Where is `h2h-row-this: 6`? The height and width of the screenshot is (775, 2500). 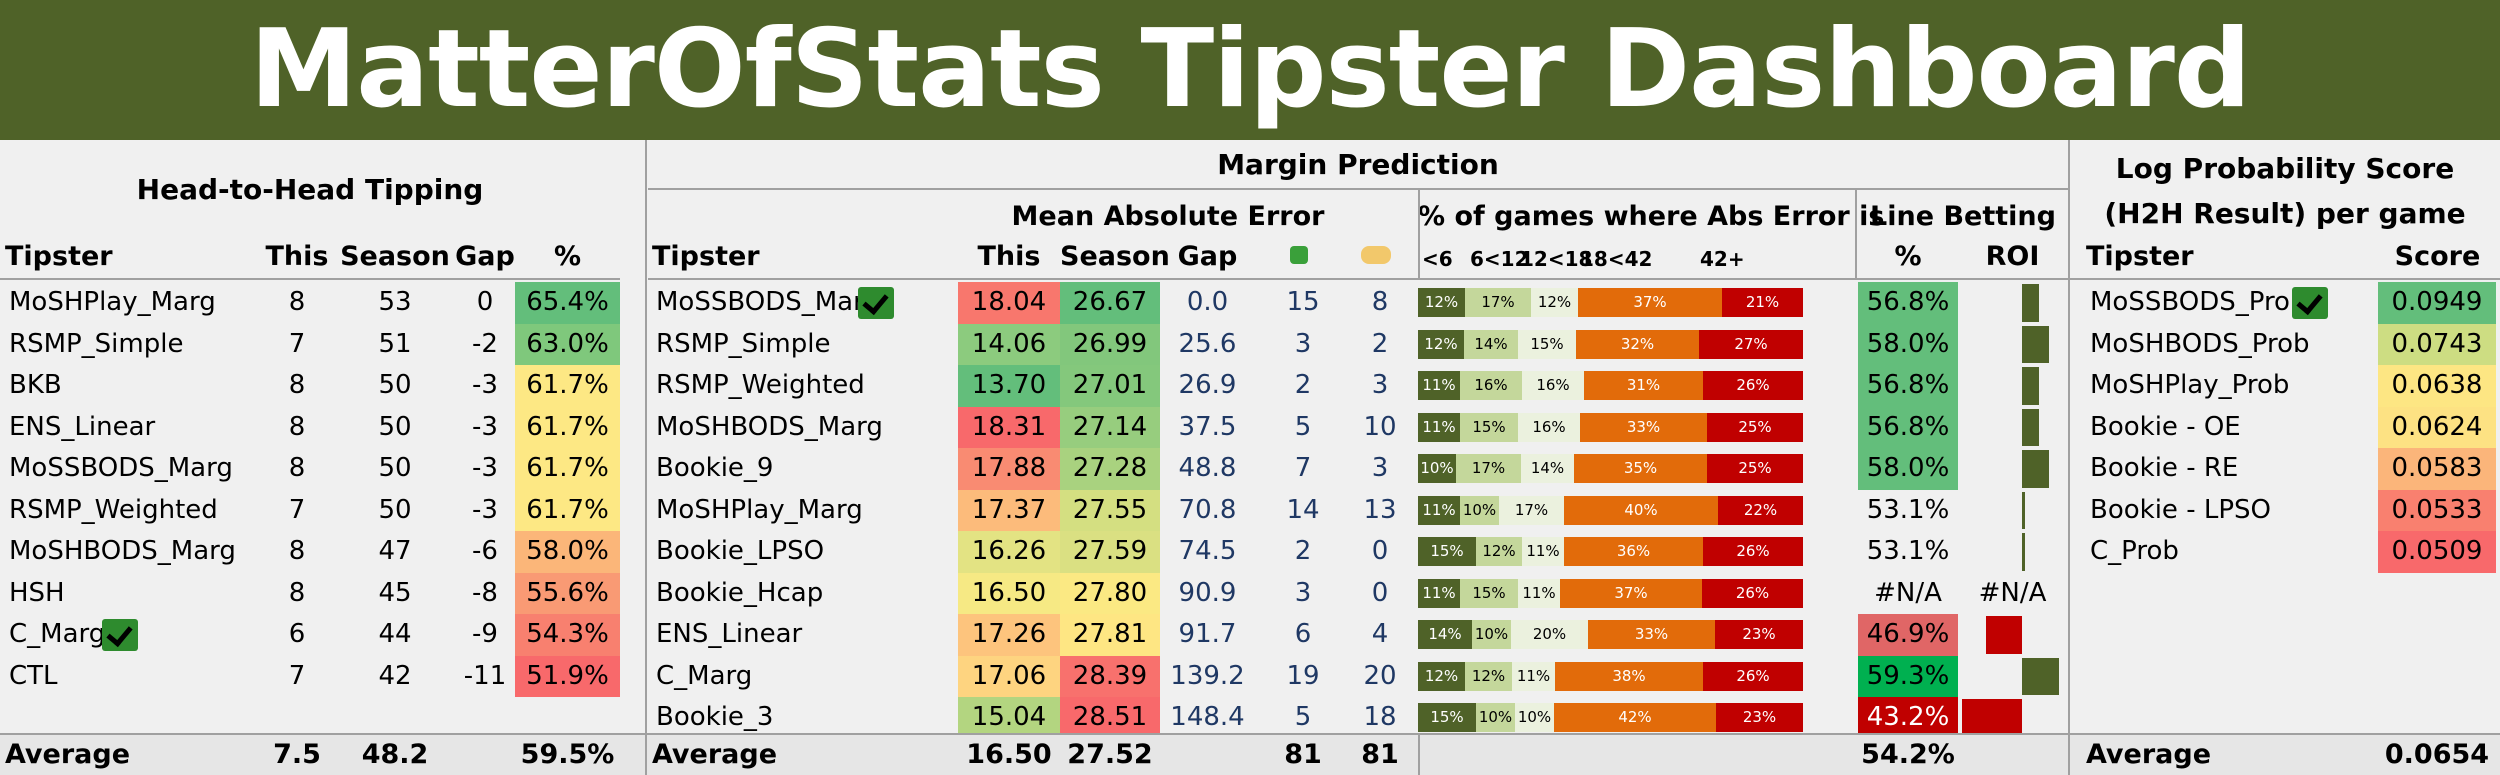 h2h-row-this: 6 is located at coordinates (297, 634).